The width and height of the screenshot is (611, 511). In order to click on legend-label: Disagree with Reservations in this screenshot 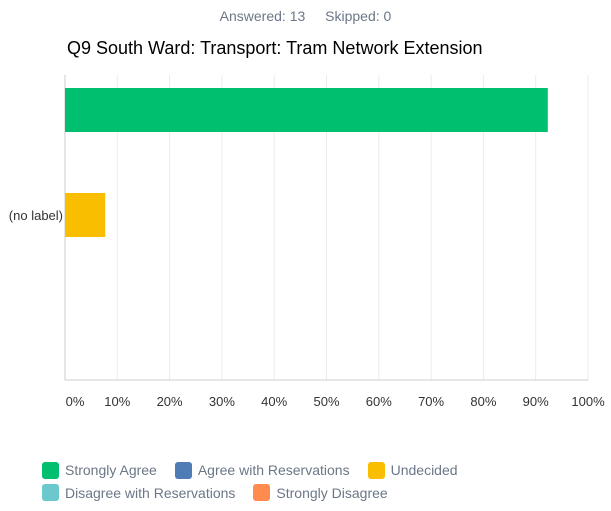, I will do `click(150, 492)`.